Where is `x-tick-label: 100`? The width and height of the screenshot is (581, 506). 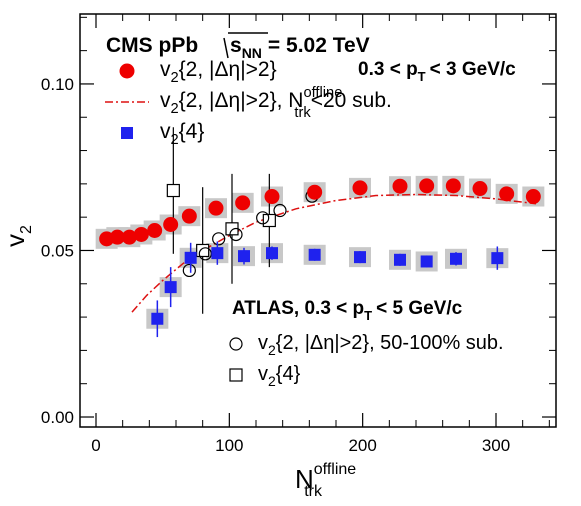 x-tick-label: 100 is located at coordinates (229, 445).